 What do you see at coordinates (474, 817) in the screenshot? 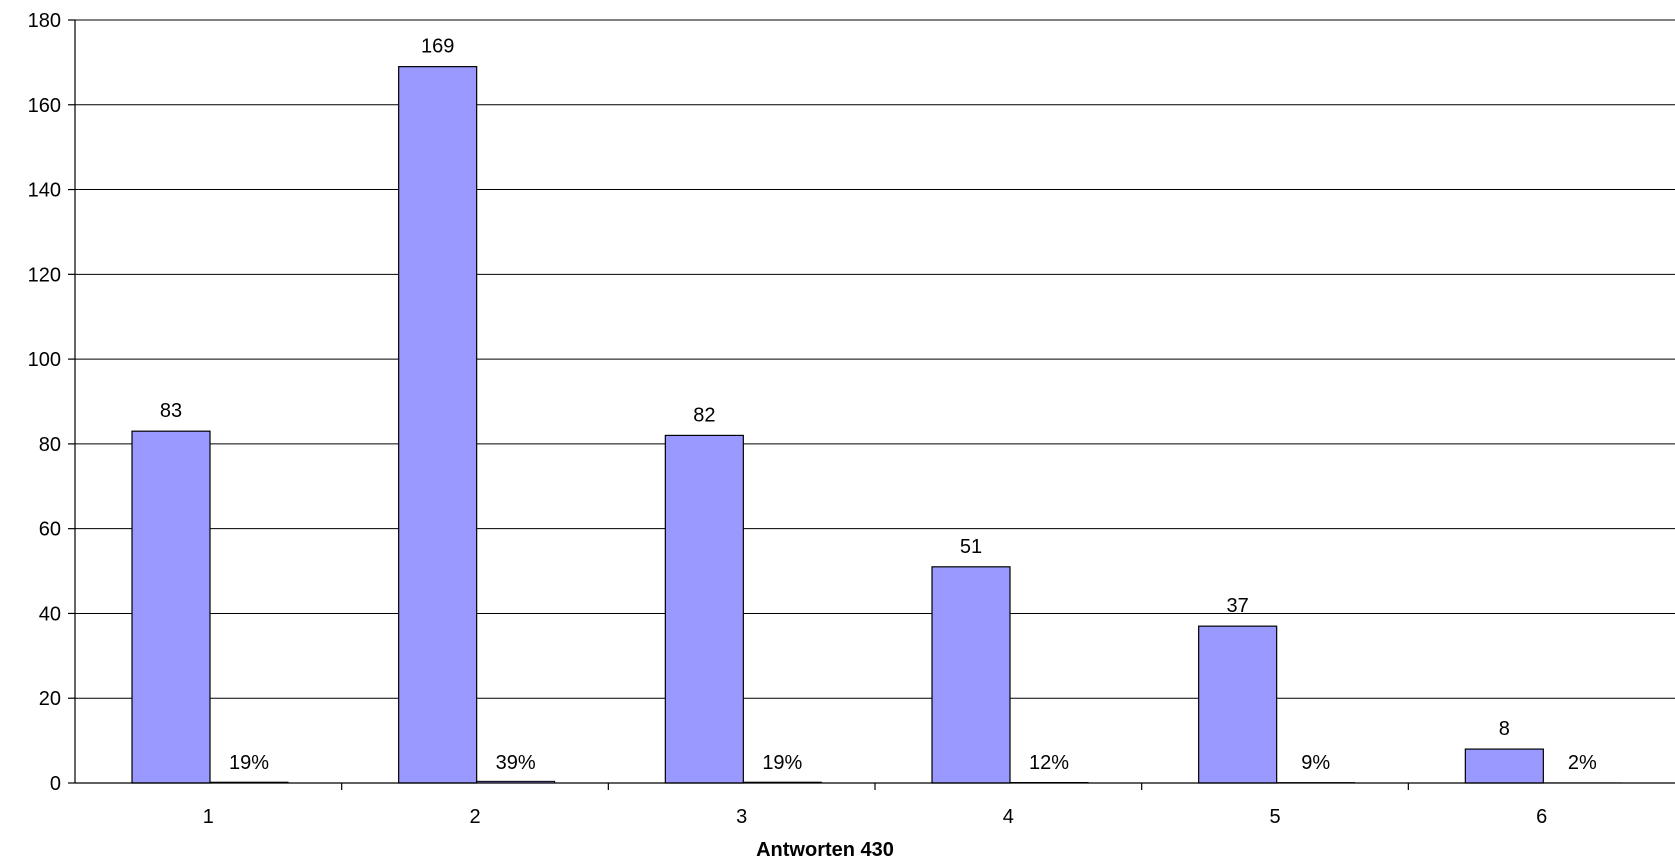
I see `x-tick-label: 2` at bounding box center [474, 817].